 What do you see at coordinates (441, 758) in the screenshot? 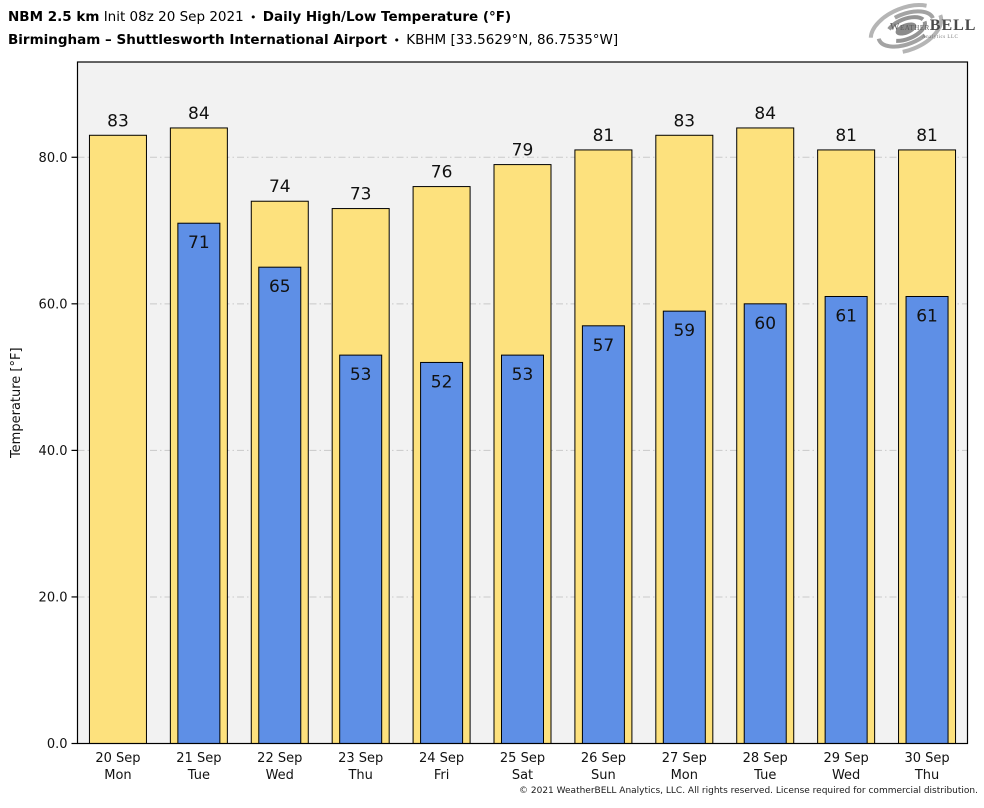
I see `x-tick-date: 24 Sep` at bounding box center [441, 758].